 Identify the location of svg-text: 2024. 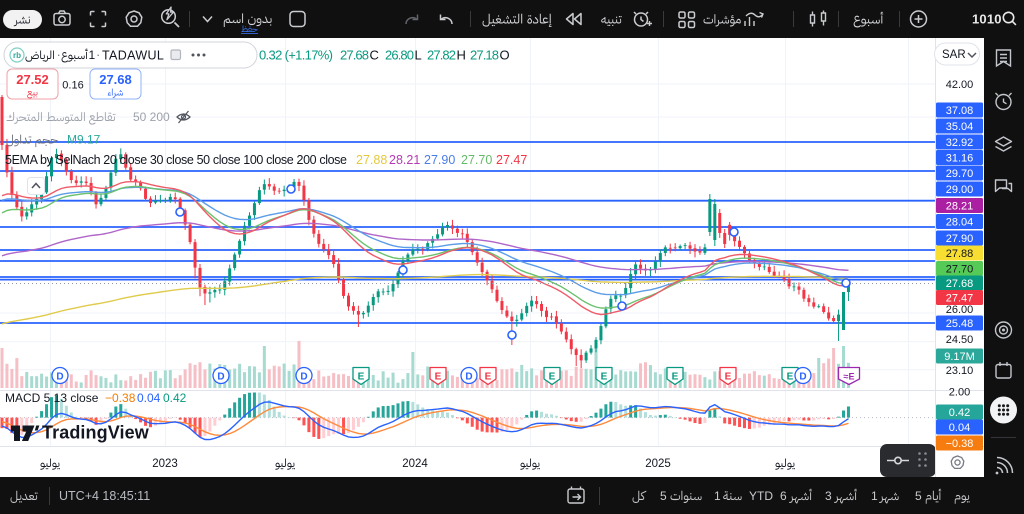
(415, 464).